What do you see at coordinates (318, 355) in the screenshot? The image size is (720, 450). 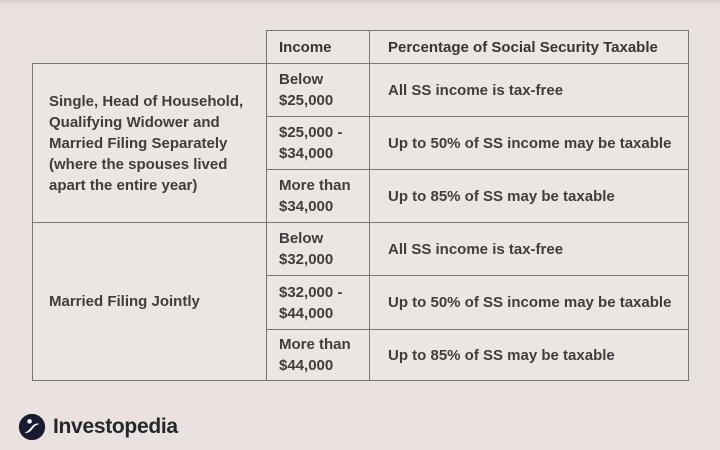 I see `income-cell: More than $44,000` at bounding box center [318, 355].